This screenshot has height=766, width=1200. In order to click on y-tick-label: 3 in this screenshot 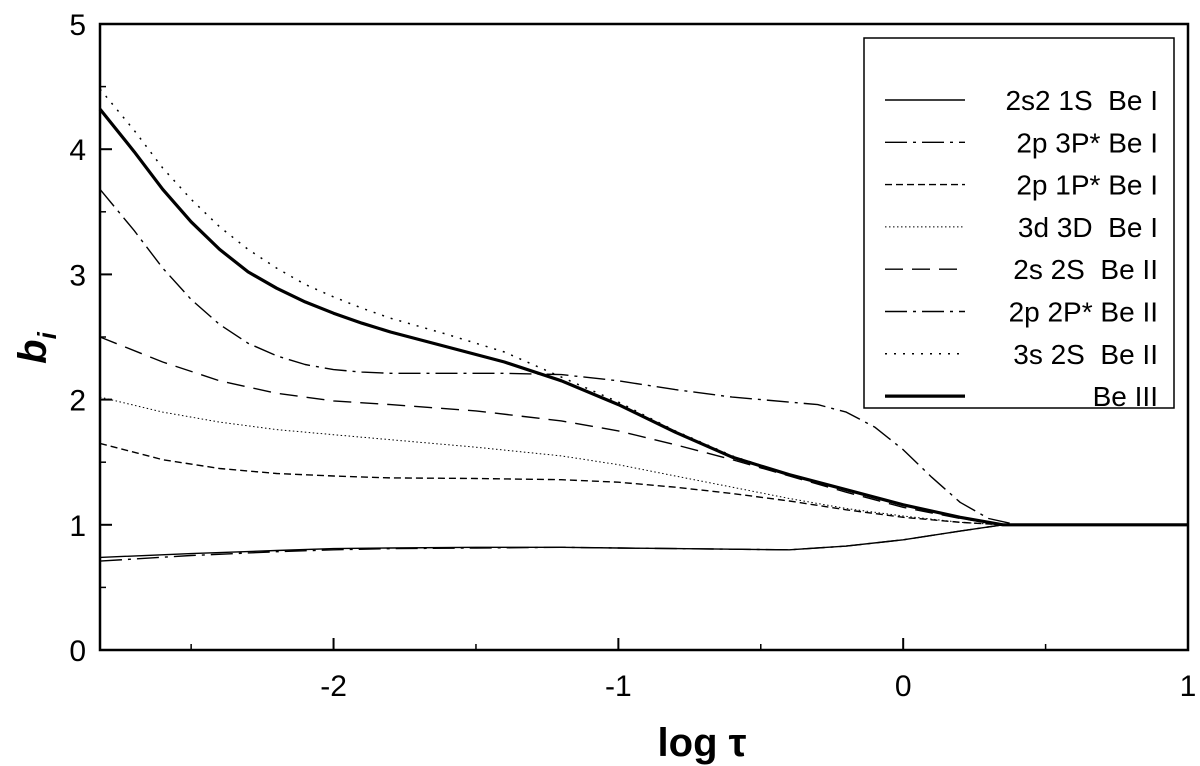, I will do `click(77, 275)`.